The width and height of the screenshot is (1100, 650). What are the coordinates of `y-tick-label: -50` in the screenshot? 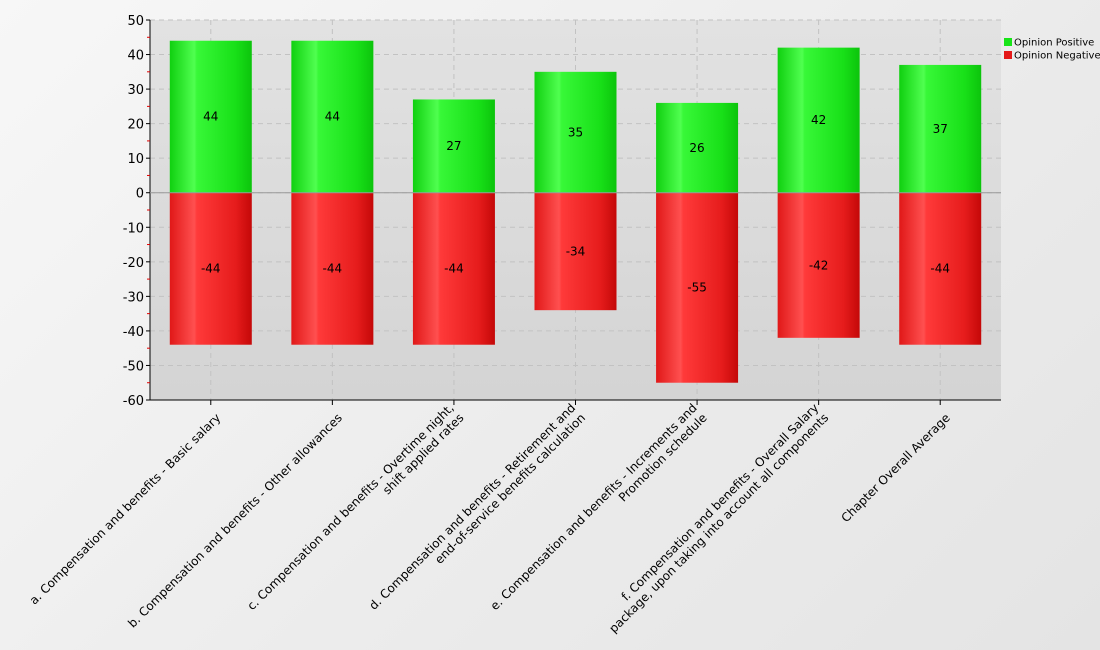 It's located at (133, 366).